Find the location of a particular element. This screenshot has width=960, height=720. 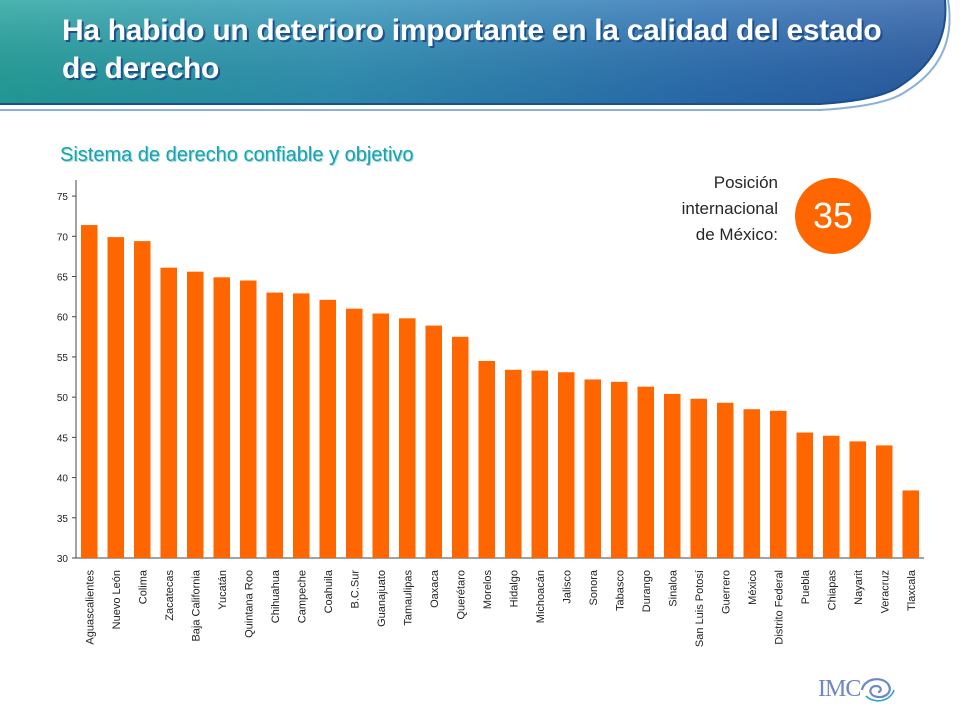

imco-logo: IMC is located at coordinates (858, 689).